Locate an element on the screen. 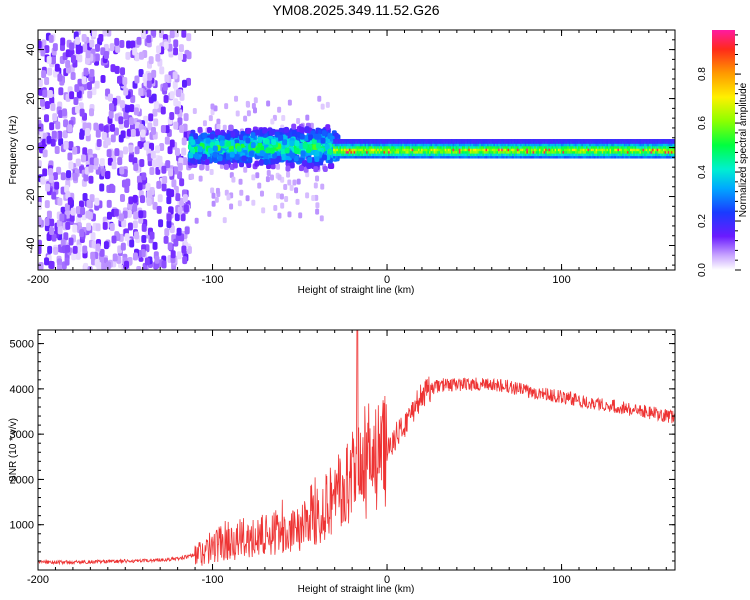  x-tick-label: 100 is located at coordinates (561, 280).